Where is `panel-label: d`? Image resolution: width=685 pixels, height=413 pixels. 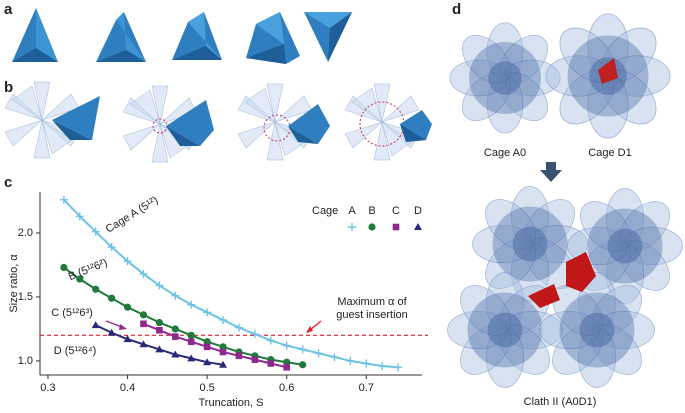 panel-label: d is located at coordinates (456, 9).